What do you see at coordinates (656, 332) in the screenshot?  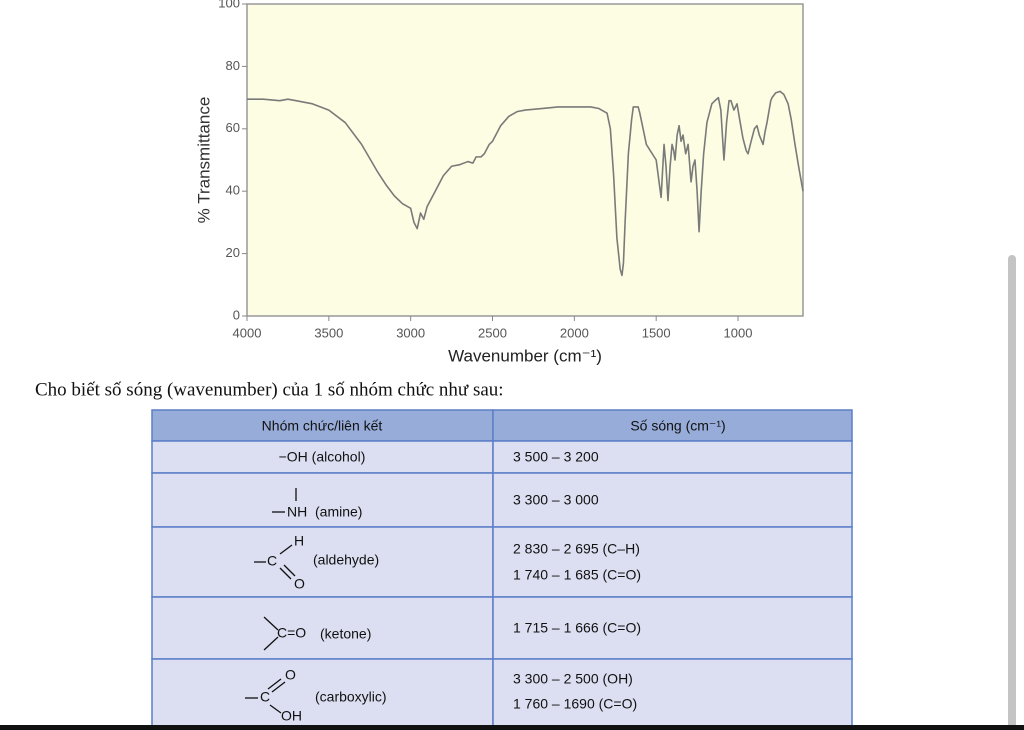 I see `x-tick-label: 1500` at bounding box center [656, 332].